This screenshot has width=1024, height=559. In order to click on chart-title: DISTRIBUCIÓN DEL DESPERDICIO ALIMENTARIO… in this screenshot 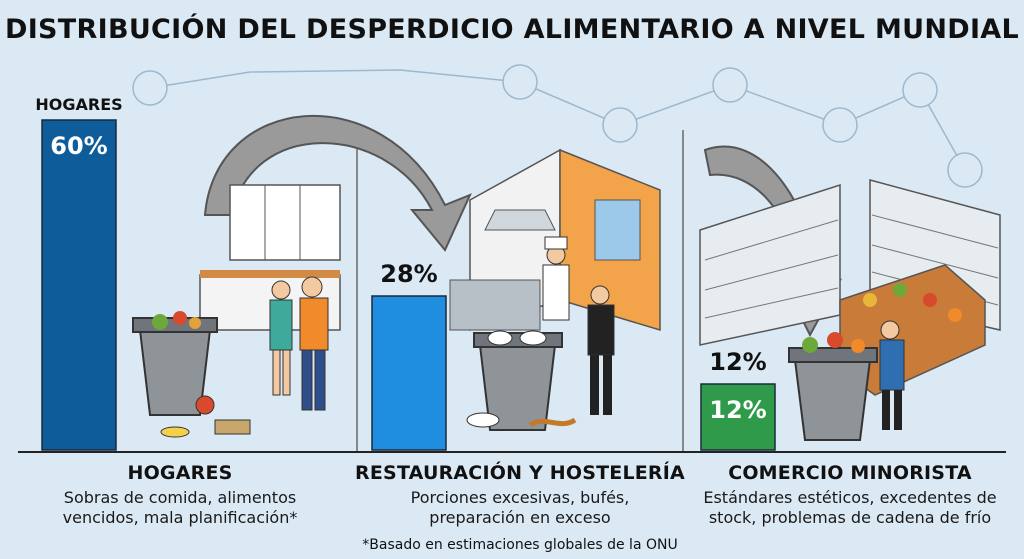, I will do `click(512, 29)`.